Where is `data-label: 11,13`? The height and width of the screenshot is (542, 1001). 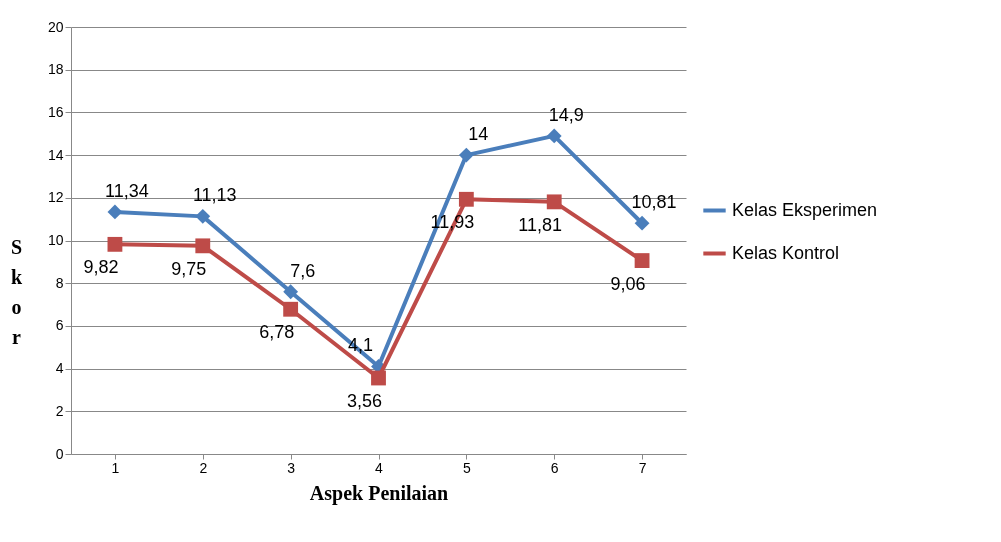 data-label: 11,13 is located at coordinates (214, 195).